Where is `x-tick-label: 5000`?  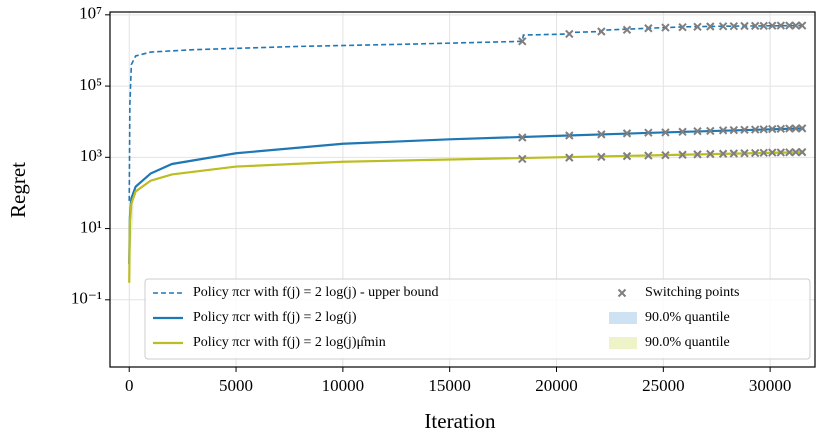 x-tick-label: 5000 is located at coordinates (236, 385).